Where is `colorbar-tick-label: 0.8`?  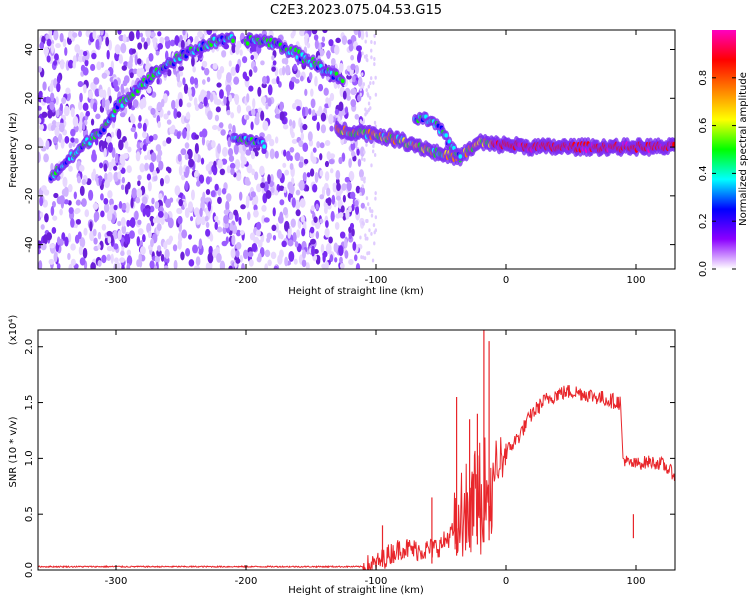 colorbar-tick-label: 0.8 is located at coordinates (703, 78).